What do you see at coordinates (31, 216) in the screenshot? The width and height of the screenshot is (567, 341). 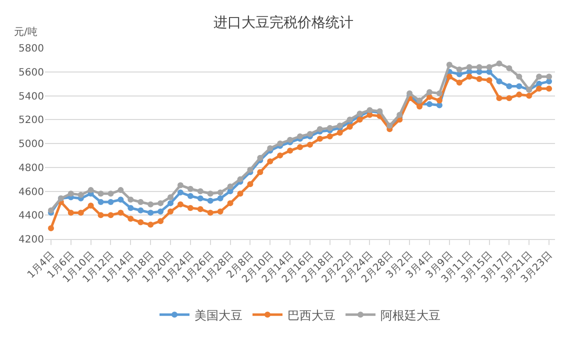 I see `y-tick-label: 4400` at bounding box center [31, 216].